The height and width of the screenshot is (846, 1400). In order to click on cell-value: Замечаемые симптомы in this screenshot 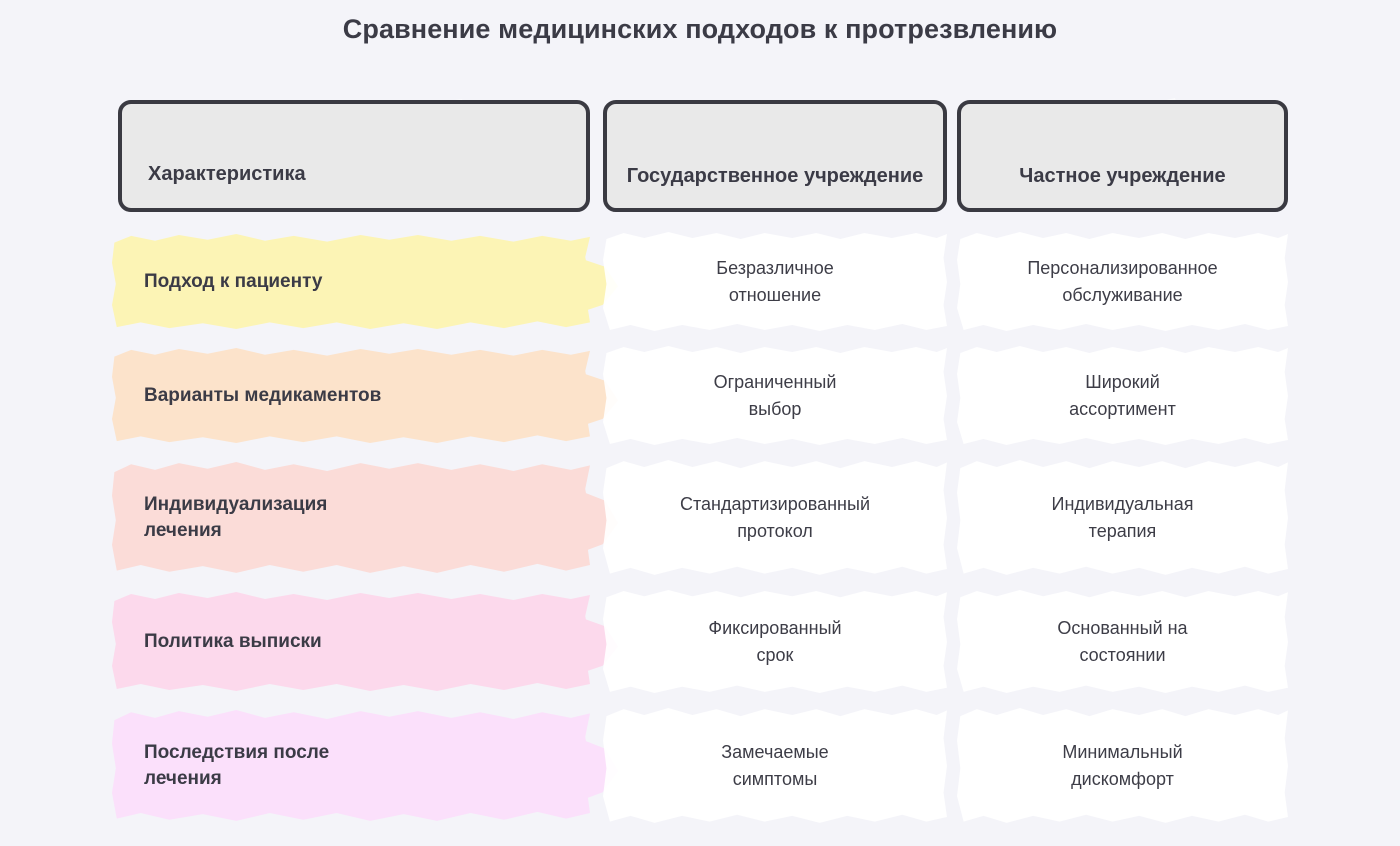, I will do `click(775, 765)`.